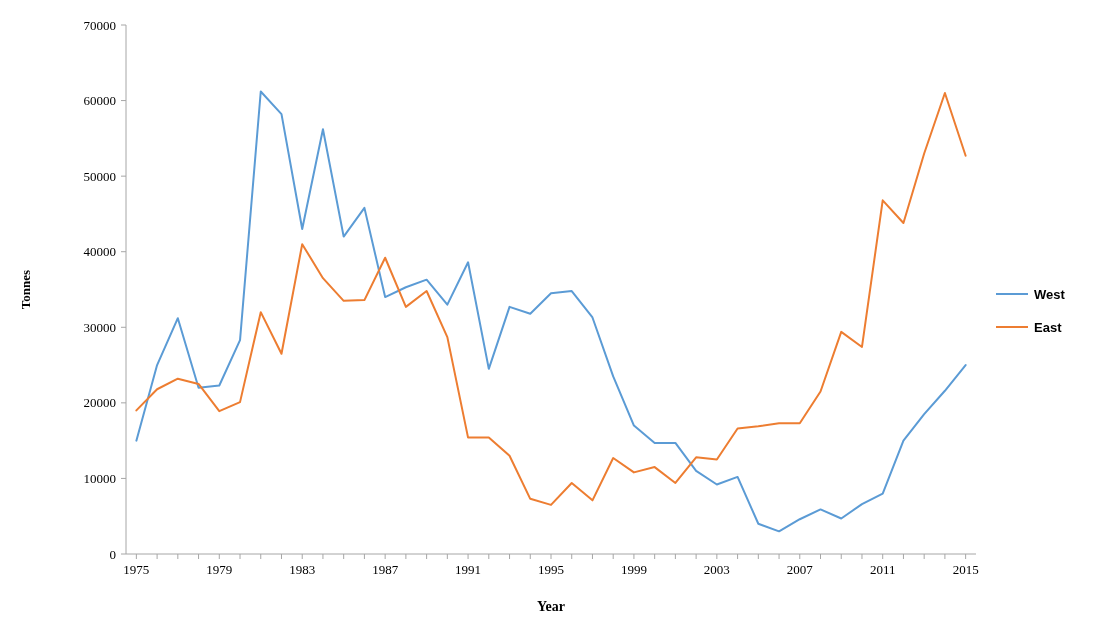 Image resolution: width=1109 pixels, height=633 pixels. Describe the element at coordinates (633, 569) in the screenshot. I see `x-tick-label: 1999` at that location.